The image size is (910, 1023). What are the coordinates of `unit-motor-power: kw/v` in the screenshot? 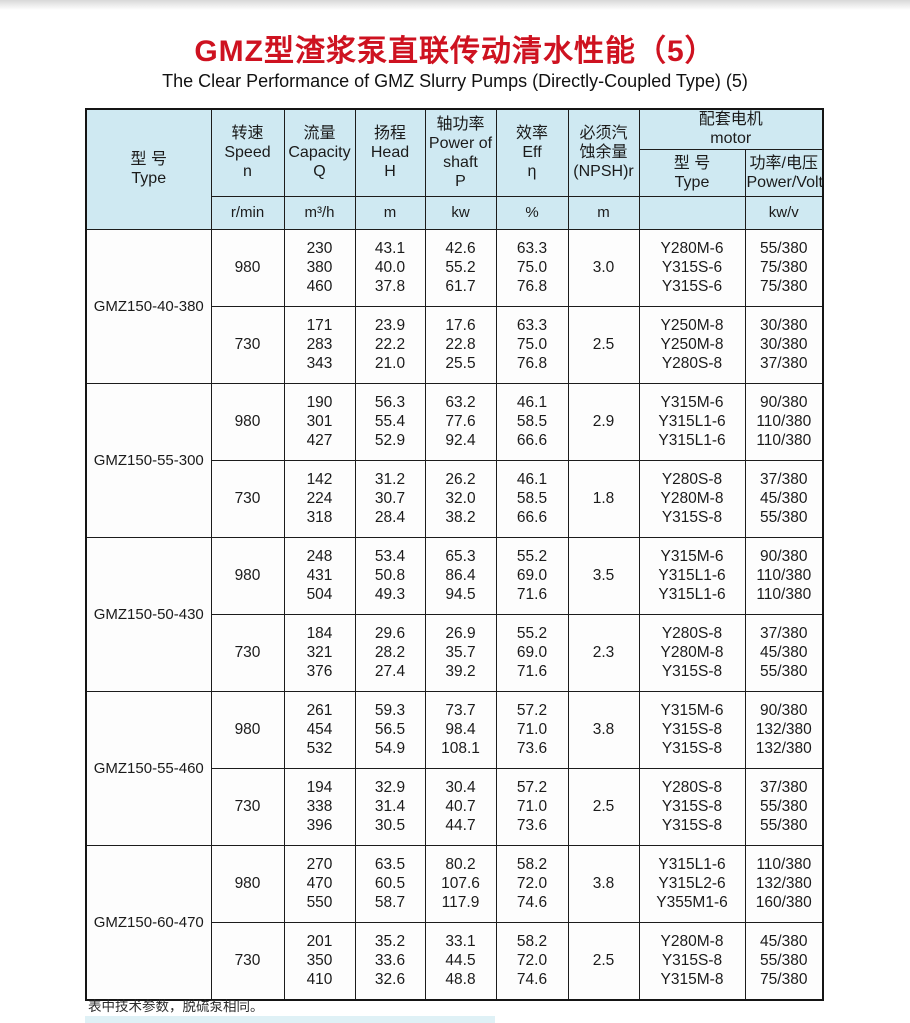 It's located at (784, 212).